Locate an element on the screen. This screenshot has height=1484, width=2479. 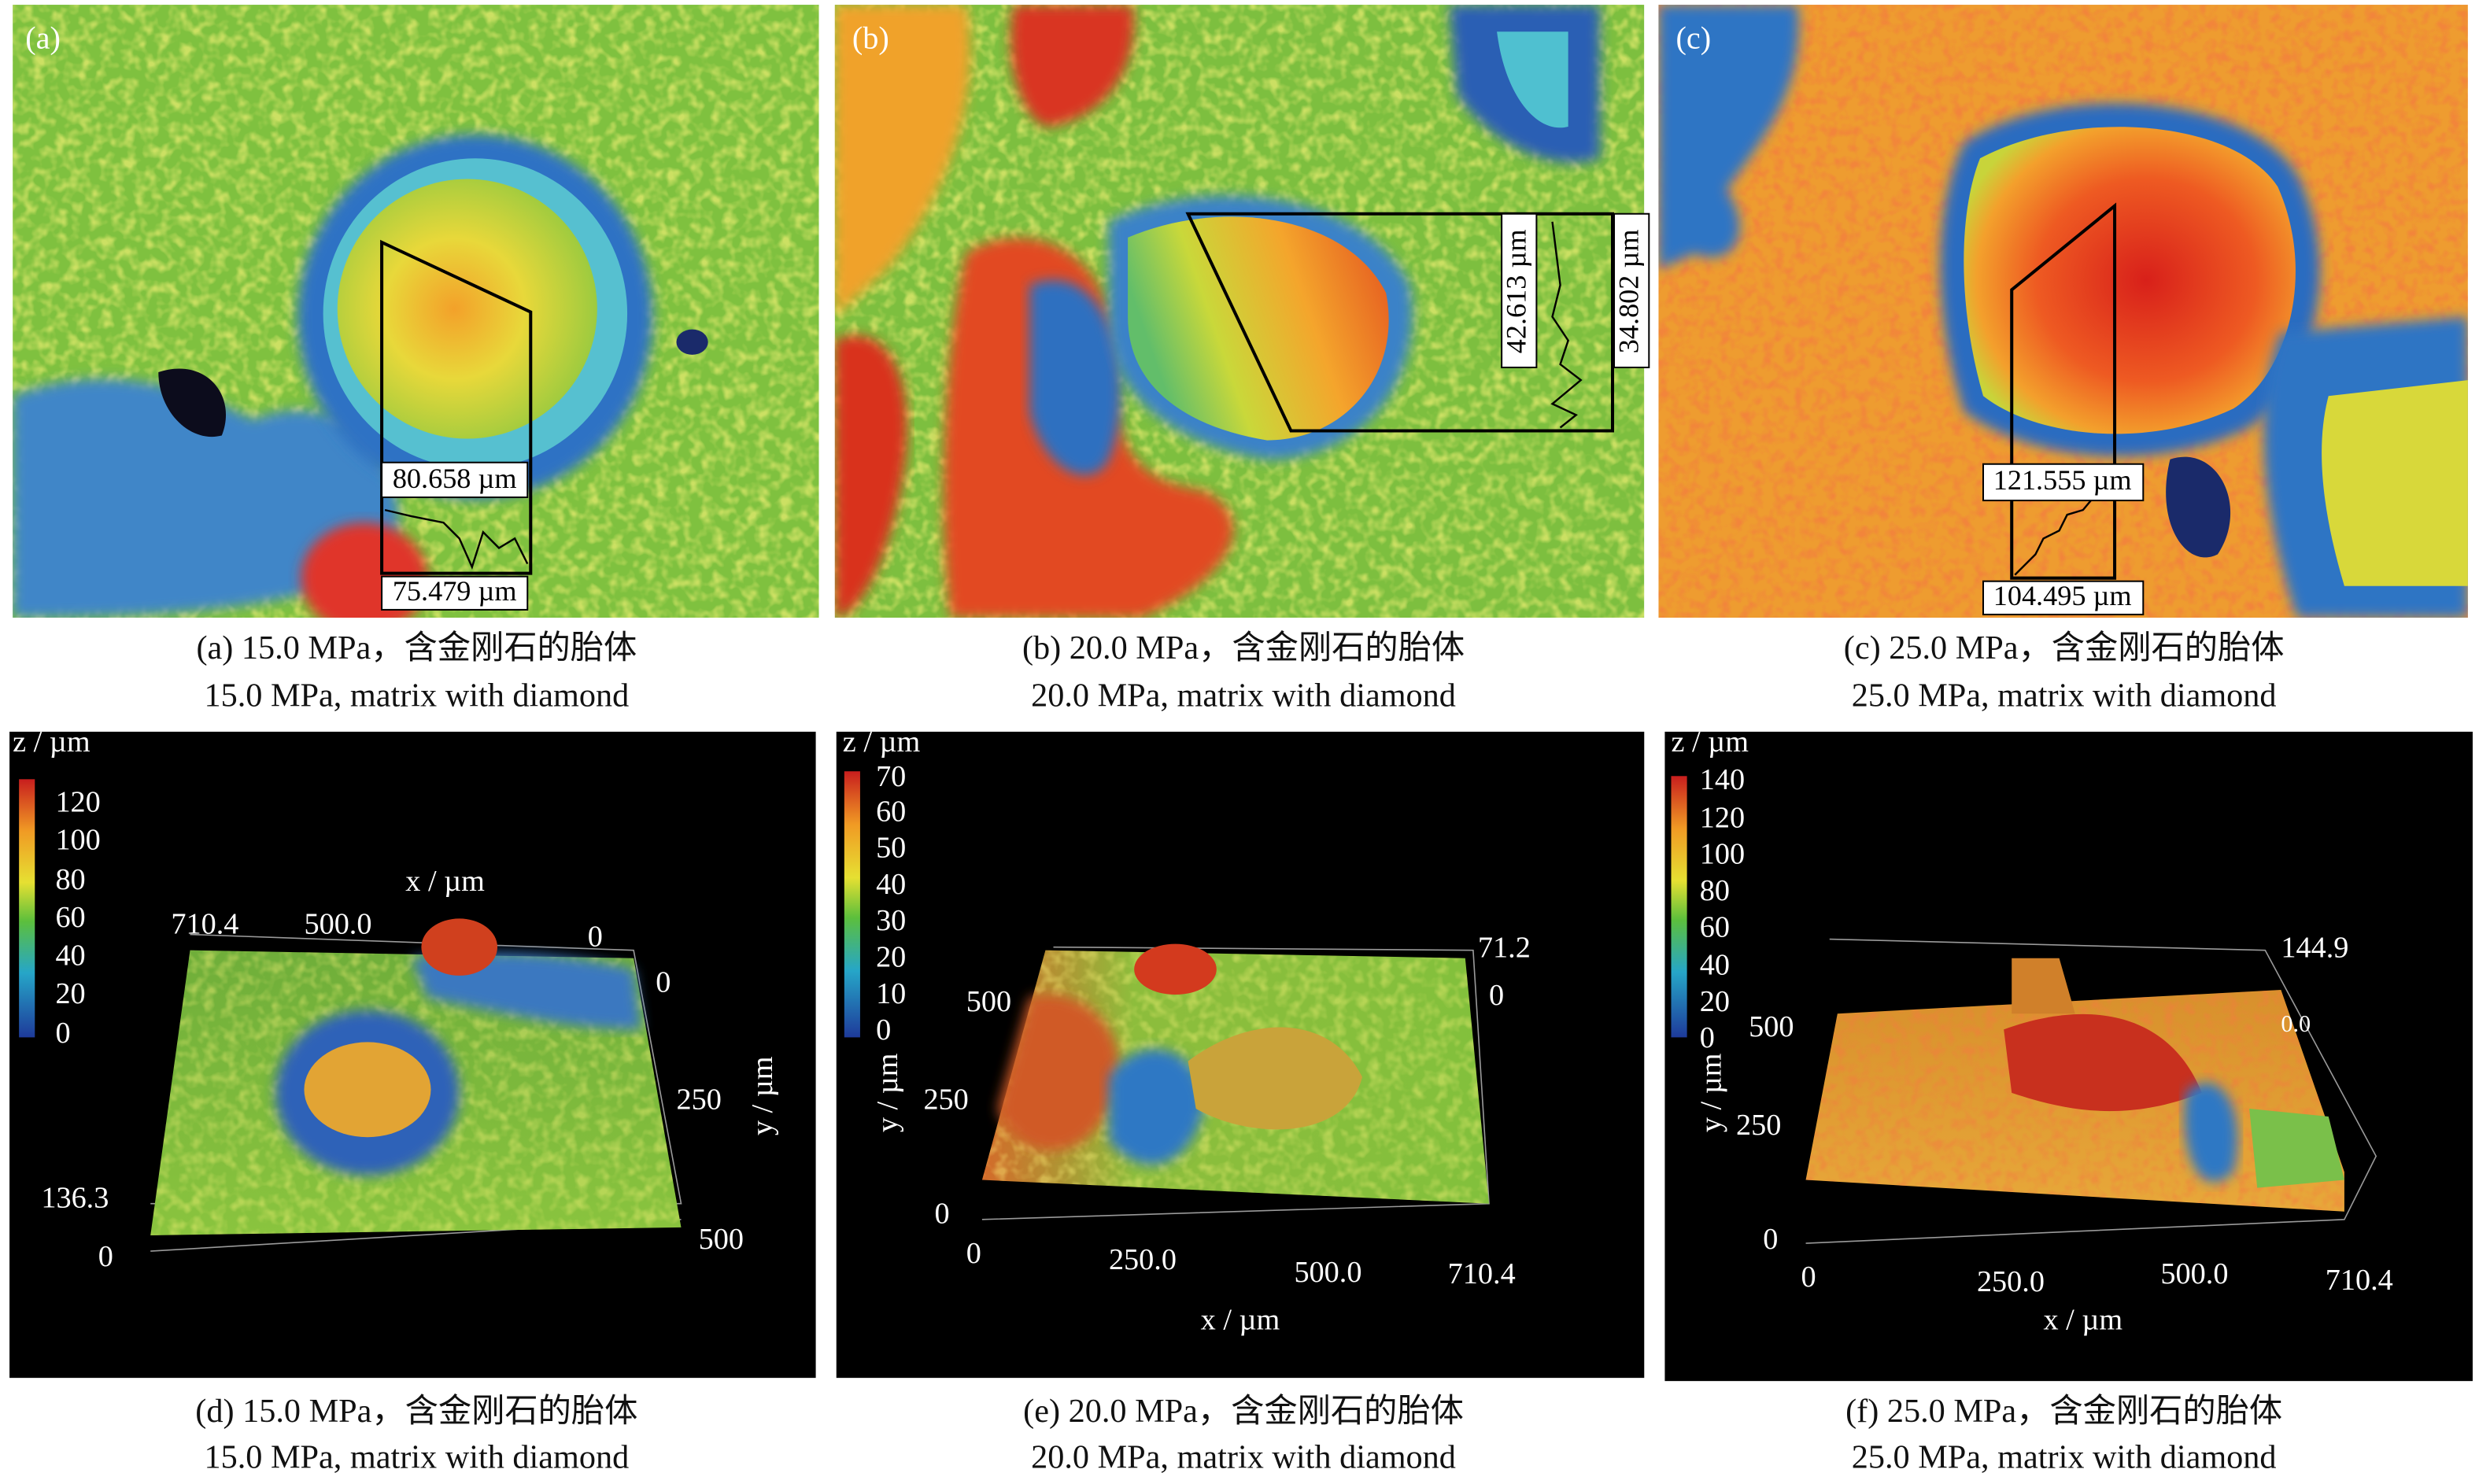
red-region is located at coordinates (1072, 66).